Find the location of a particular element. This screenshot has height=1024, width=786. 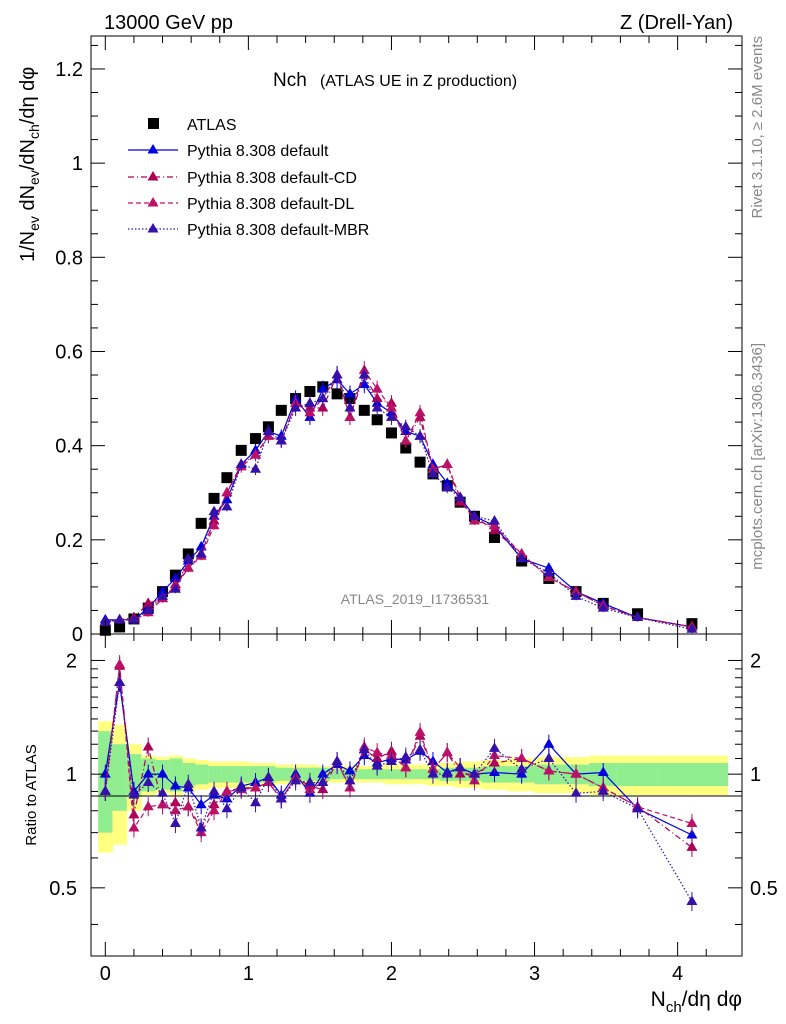

ratio-x-tick-label: 4 is located at coordinates (677, 974).